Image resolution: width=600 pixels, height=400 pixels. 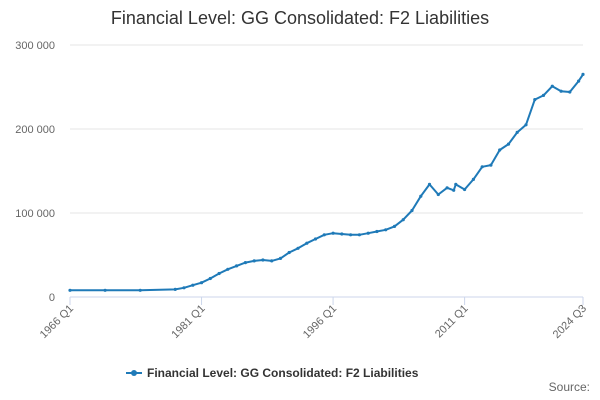 I want to click on x-tick-label: 1966 Q1, so click(x=57, y=322).